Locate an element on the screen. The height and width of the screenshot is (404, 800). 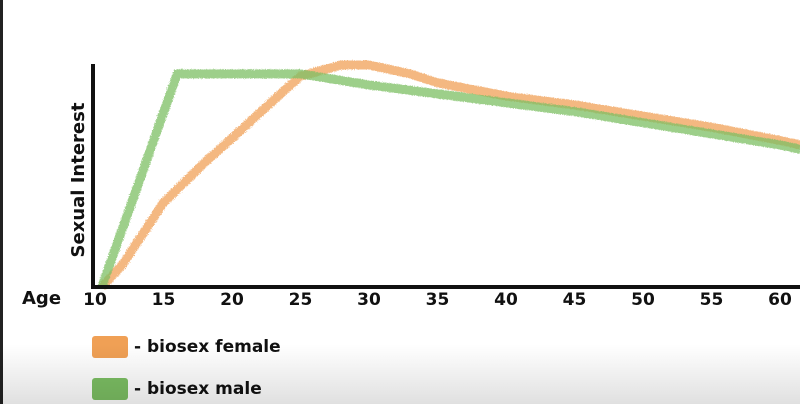
x-tick-label: 25 is located at coordinates (301, 300).